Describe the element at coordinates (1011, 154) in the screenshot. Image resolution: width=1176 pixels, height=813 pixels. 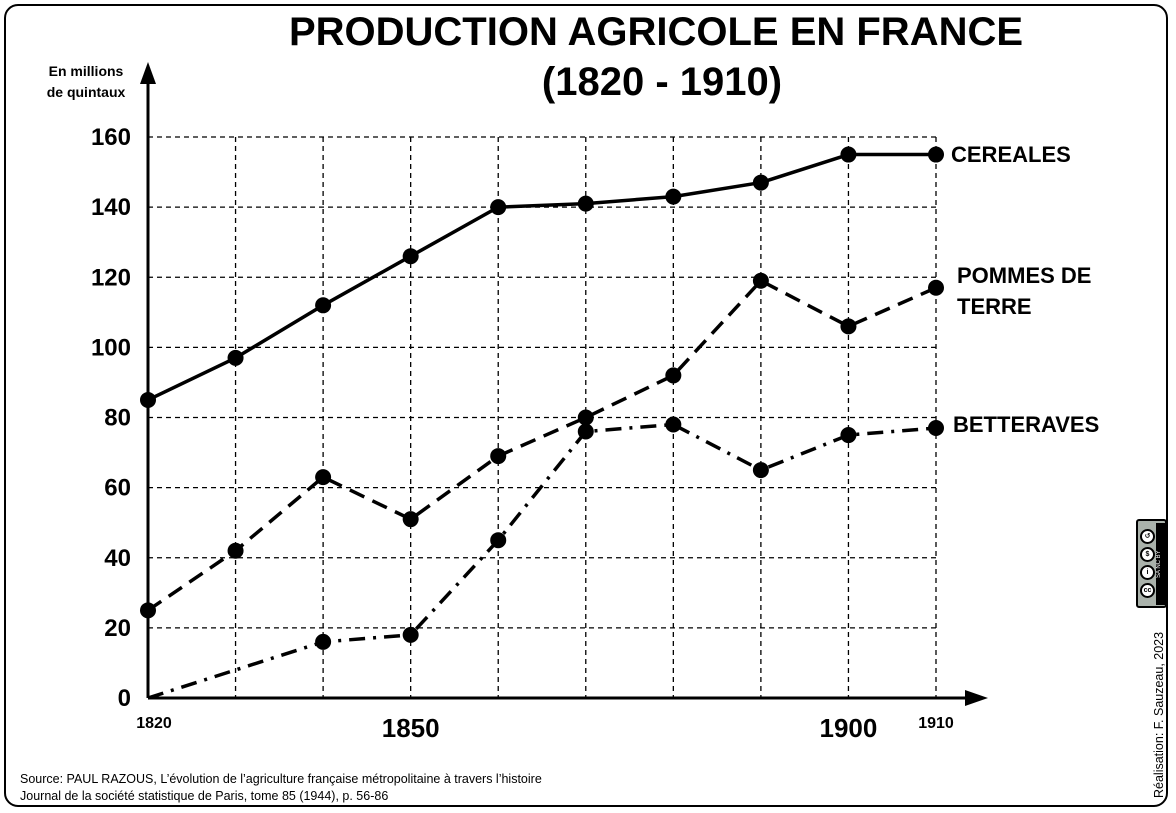
I see `series-label-cereales: CEREALES` at that location.